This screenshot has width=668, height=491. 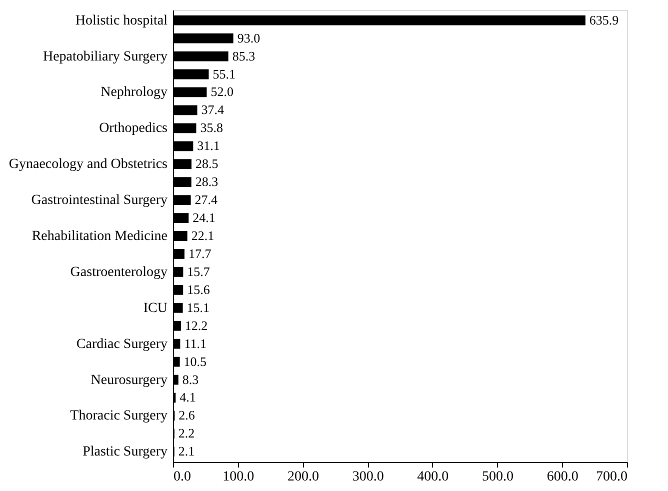 What do you see at coordinates (562, 477) in the screenshot?
I see `x-tick-label: 600.0` at bounding box center [562, 477].